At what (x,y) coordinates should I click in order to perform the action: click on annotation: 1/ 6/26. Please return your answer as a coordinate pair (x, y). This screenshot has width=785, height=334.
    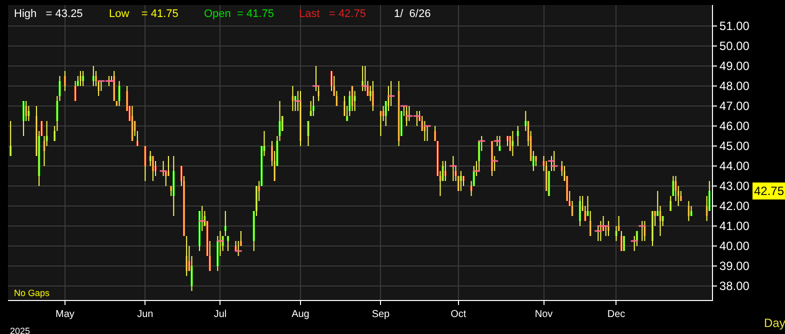
    Looking at the image, I should click on (412, 14).